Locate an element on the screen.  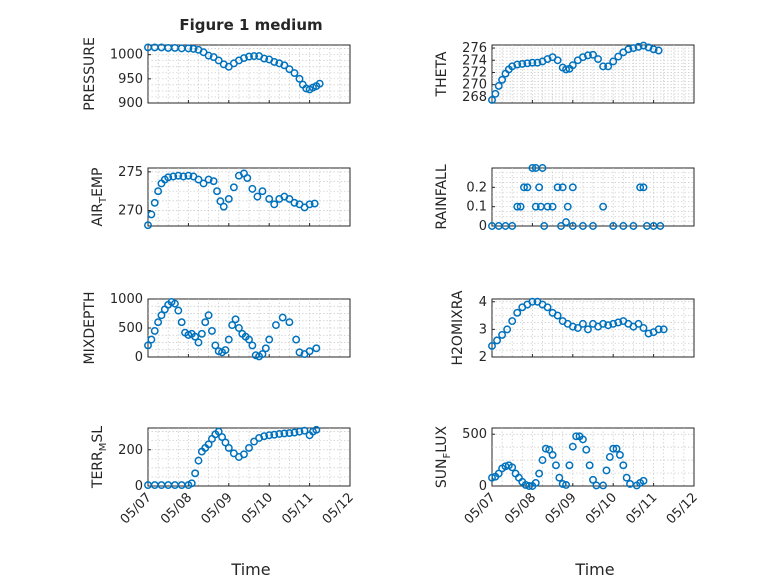
y-axis-label: RAINFALL is located at coordinates (442, 196).